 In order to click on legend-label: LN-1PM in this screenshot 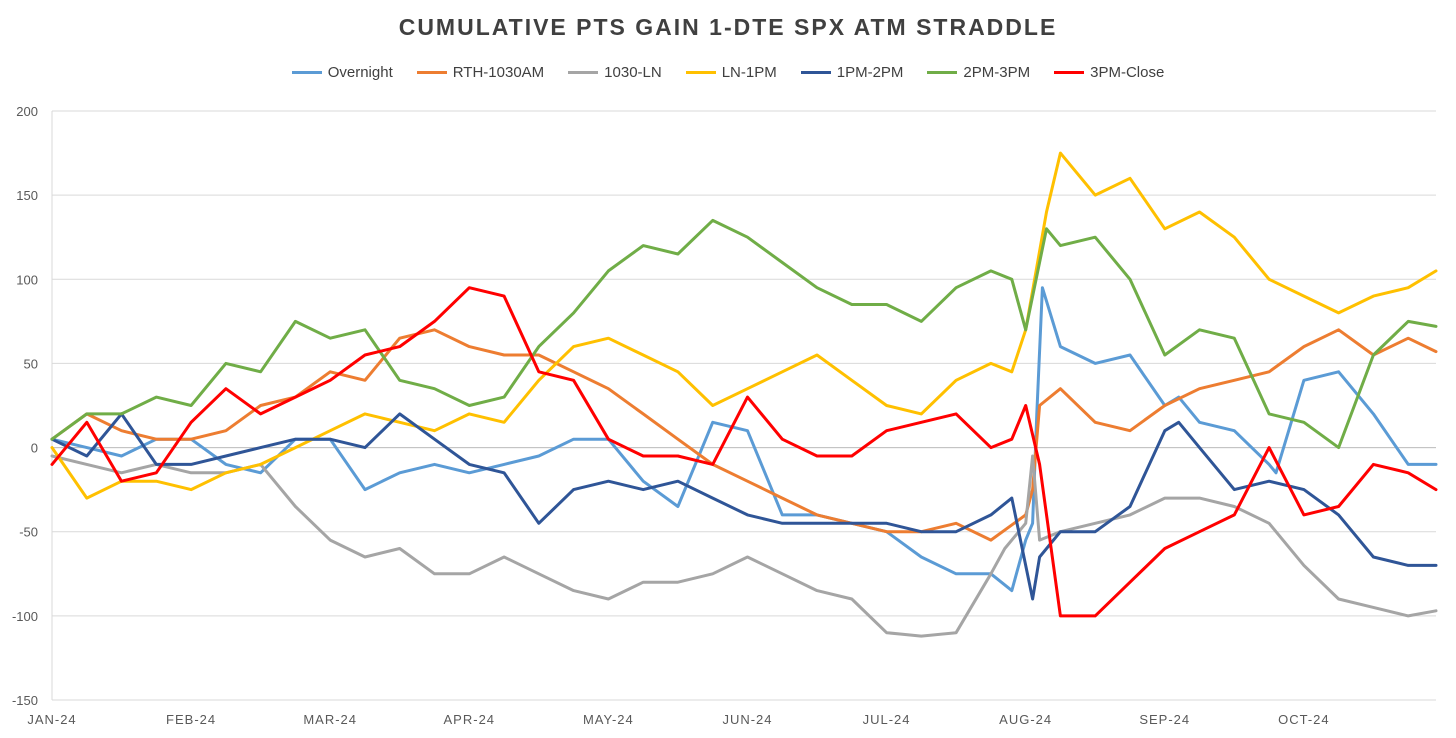, I will do `click(749, 72)`.